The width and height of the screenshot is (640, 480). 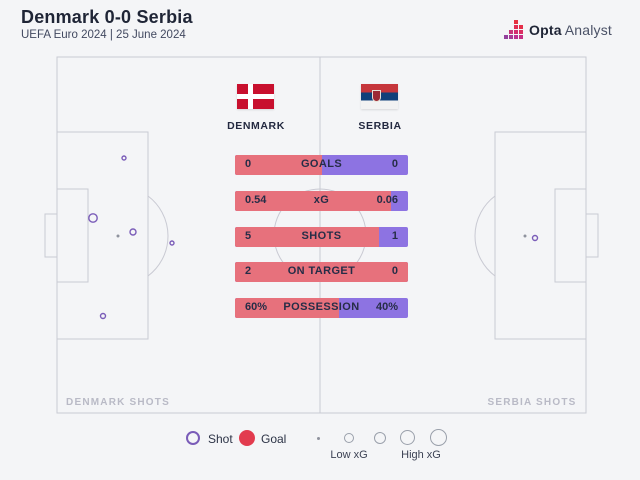 I want to click on stat-value-home: 0.54, so click(x=256, y=200).